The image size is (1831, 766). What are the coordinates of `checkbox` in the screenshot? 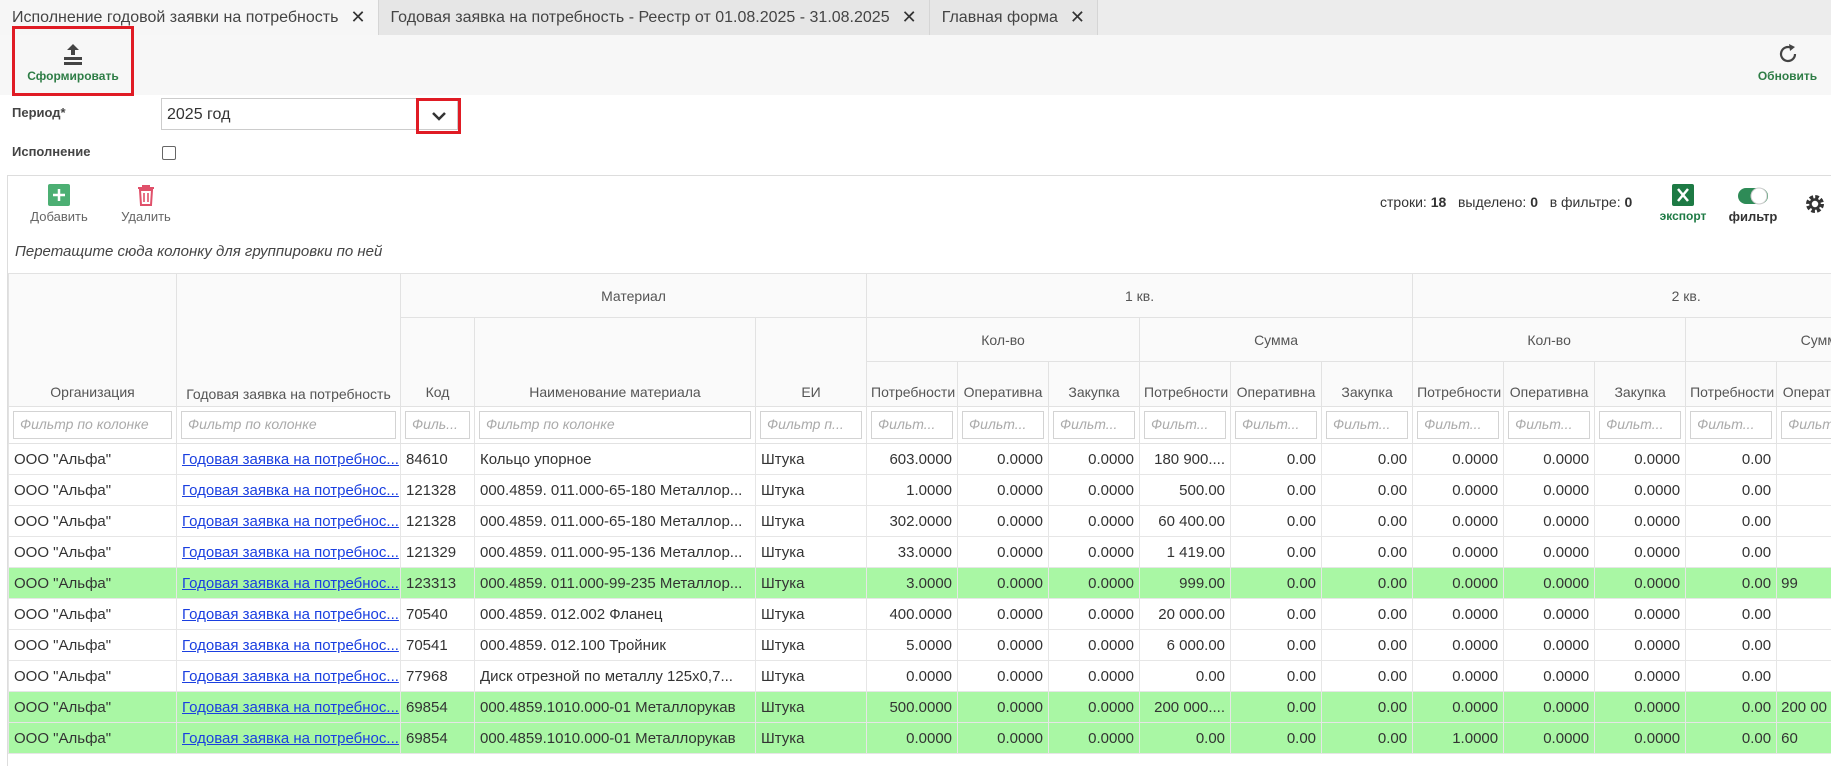 It's located at (169, 153).